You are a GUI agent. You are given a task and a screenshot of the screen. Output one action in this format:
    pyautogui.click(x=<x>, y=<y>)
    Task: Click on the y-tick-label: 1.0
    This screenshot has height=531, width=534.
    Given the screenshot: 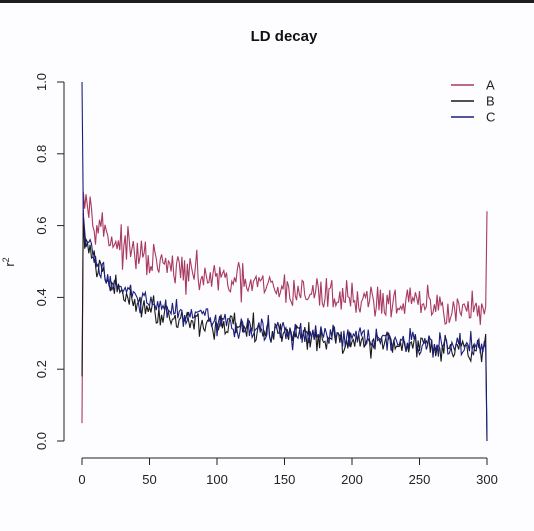 What is the action you would take?
    pyautogui.click(x=41, y=82)
    